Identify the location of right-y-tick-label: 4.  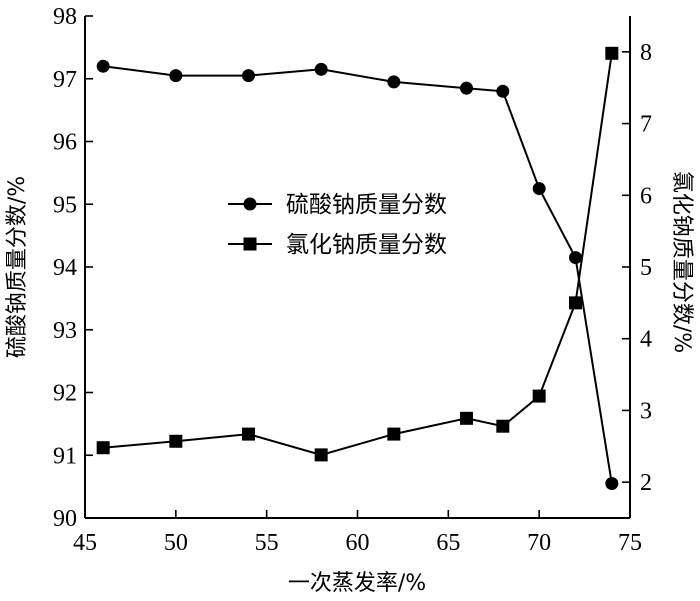
(646, 340).